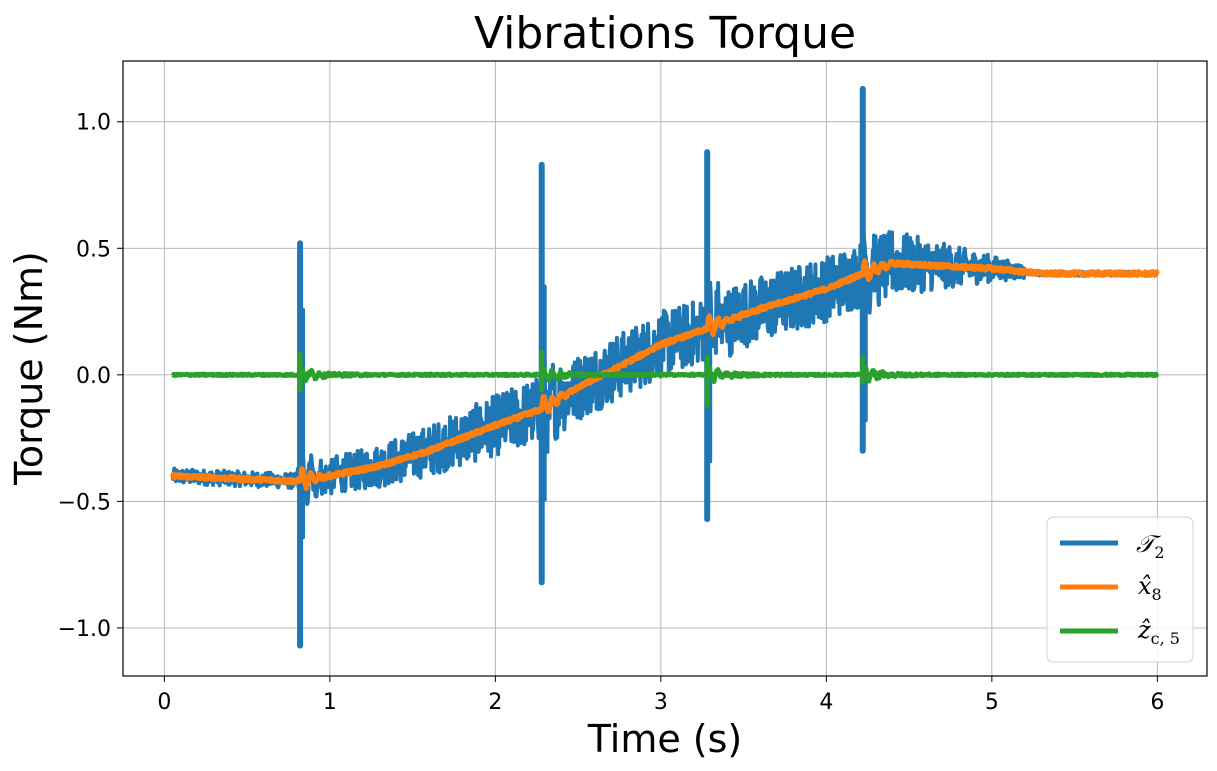 Image resolution: width=1217 pixels, height=771 pixels. What do you see at coordinates (84, 629) in the screenshot?
I see `y-tick-label: −1.0` at bounding box center [84, 629].